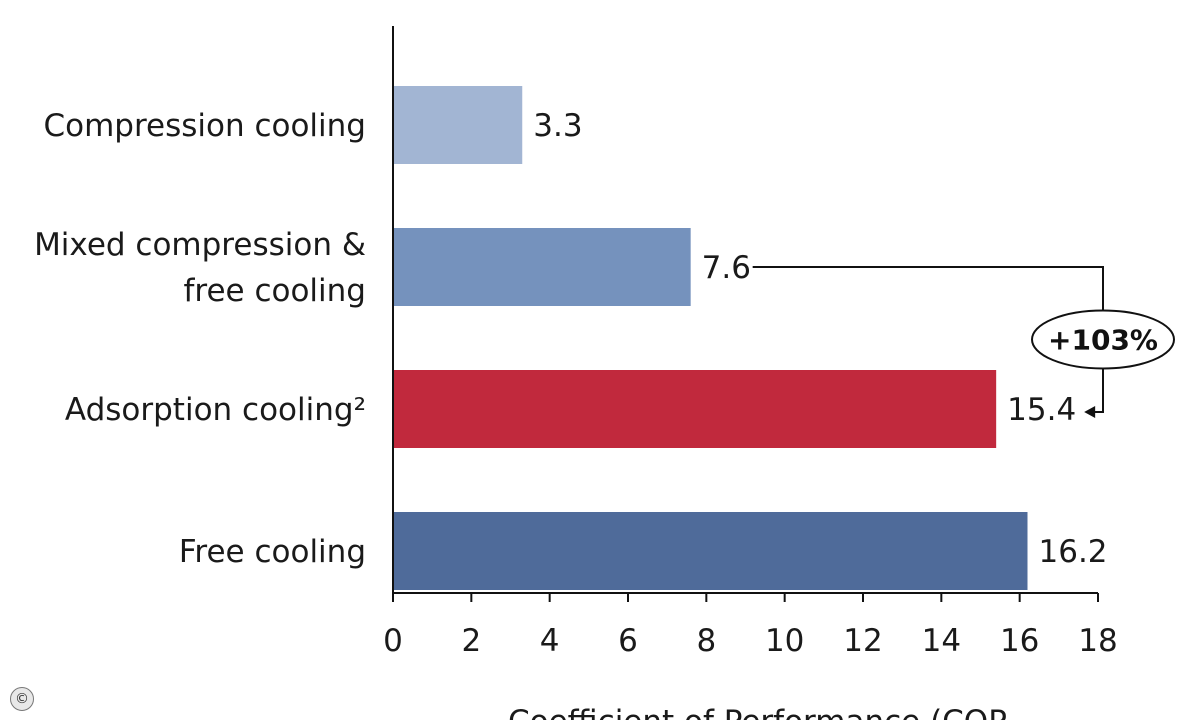 The height and width of the screenshot is (720, 1199). Describe the element at coordinates (941, 641) in the screenshot. I see `x-tick-label: 14` at that location.